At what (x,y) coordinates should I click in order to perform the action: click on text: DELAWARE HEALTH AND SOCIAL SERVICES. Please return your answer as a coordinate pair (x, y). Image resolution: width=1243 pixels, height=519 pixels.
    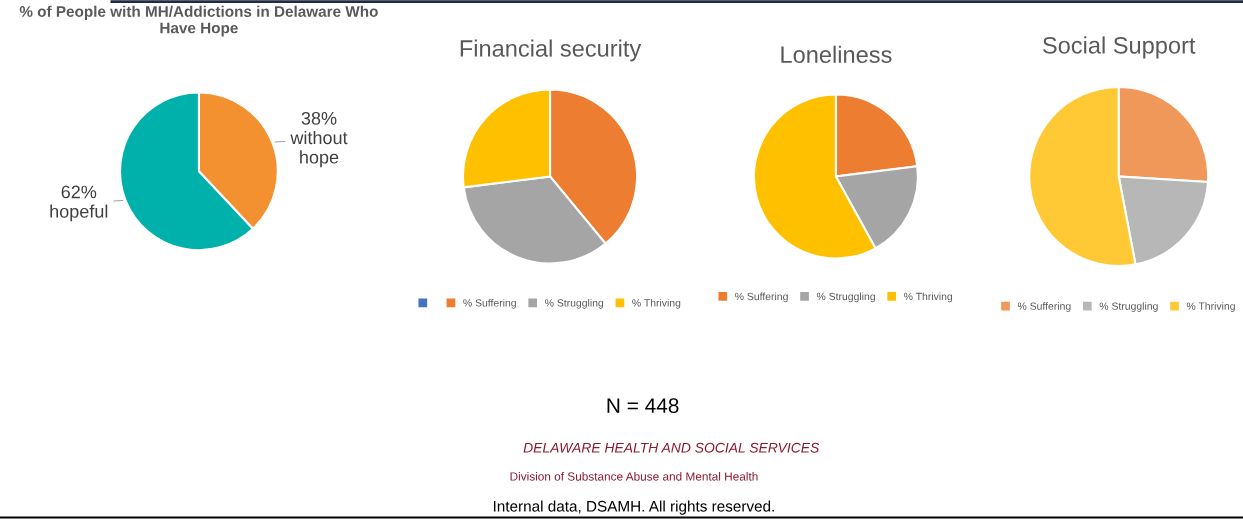
    Looking at the image, I should click on (671, 447).